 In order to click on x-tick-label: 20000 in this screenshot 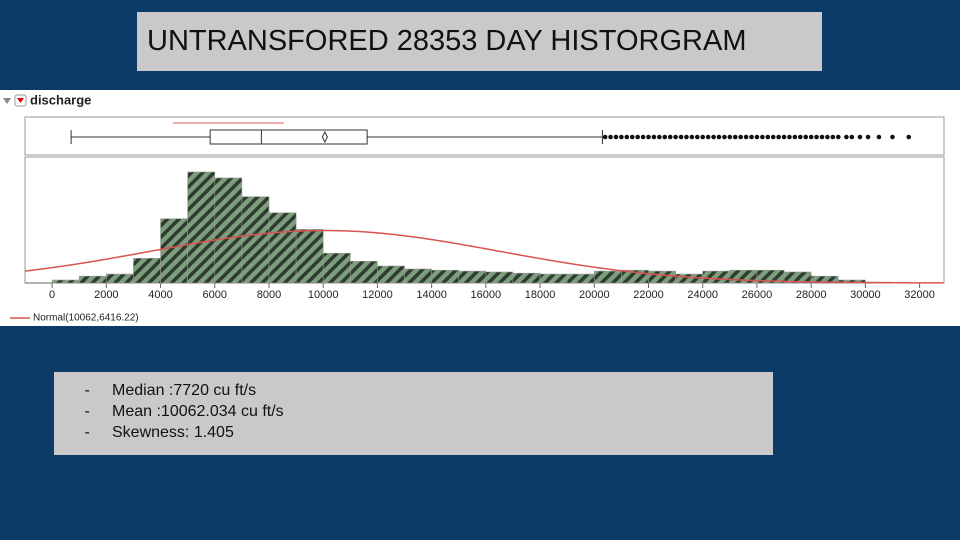, I will do `click(594, 295)`.